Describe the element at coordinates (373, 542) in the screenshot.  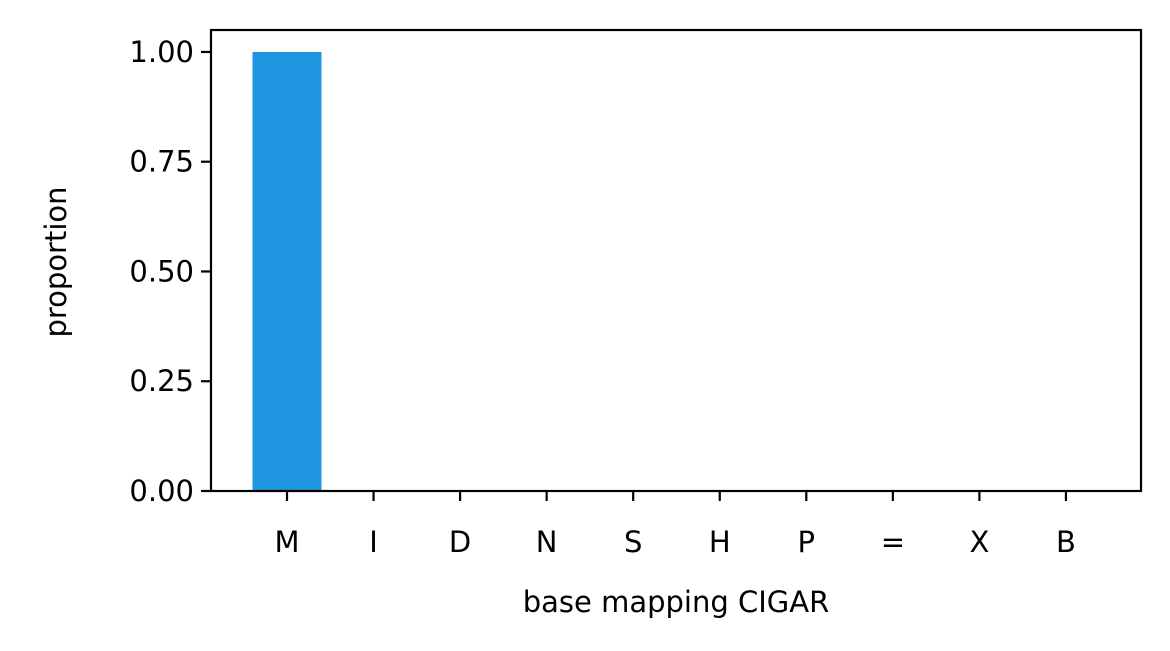
I see `x-tick-label: I` at that location.